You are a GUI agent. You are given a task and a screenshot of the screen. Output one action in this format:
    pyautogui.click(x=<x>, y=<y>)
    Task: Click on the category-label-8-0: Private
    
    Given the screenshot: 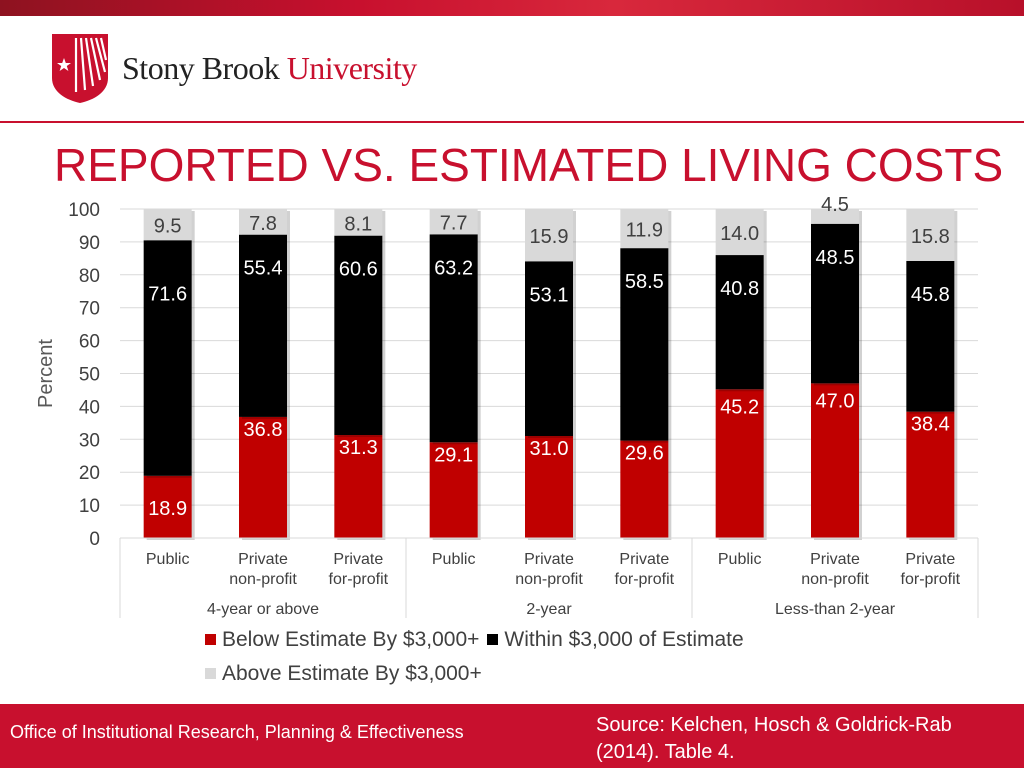 What is the action you would take?
    pyautogui.click(x=930, y=559)
    